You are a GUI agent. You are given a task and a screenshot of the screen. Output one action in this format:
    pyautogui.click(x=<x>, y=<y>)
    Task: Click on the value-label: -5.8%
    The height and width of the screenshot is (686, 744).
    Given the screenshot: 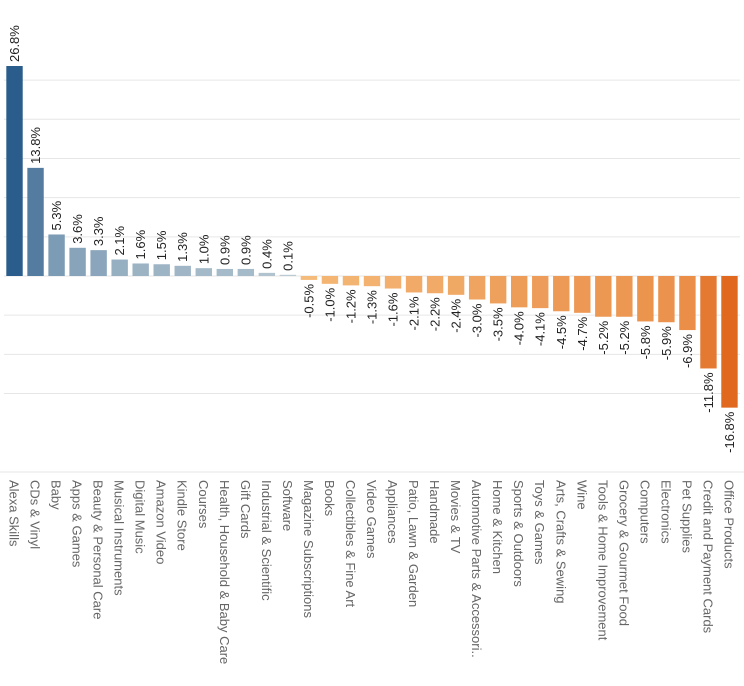 What is the action you would take?
    pyautogui.click(x=645, y=342)
    